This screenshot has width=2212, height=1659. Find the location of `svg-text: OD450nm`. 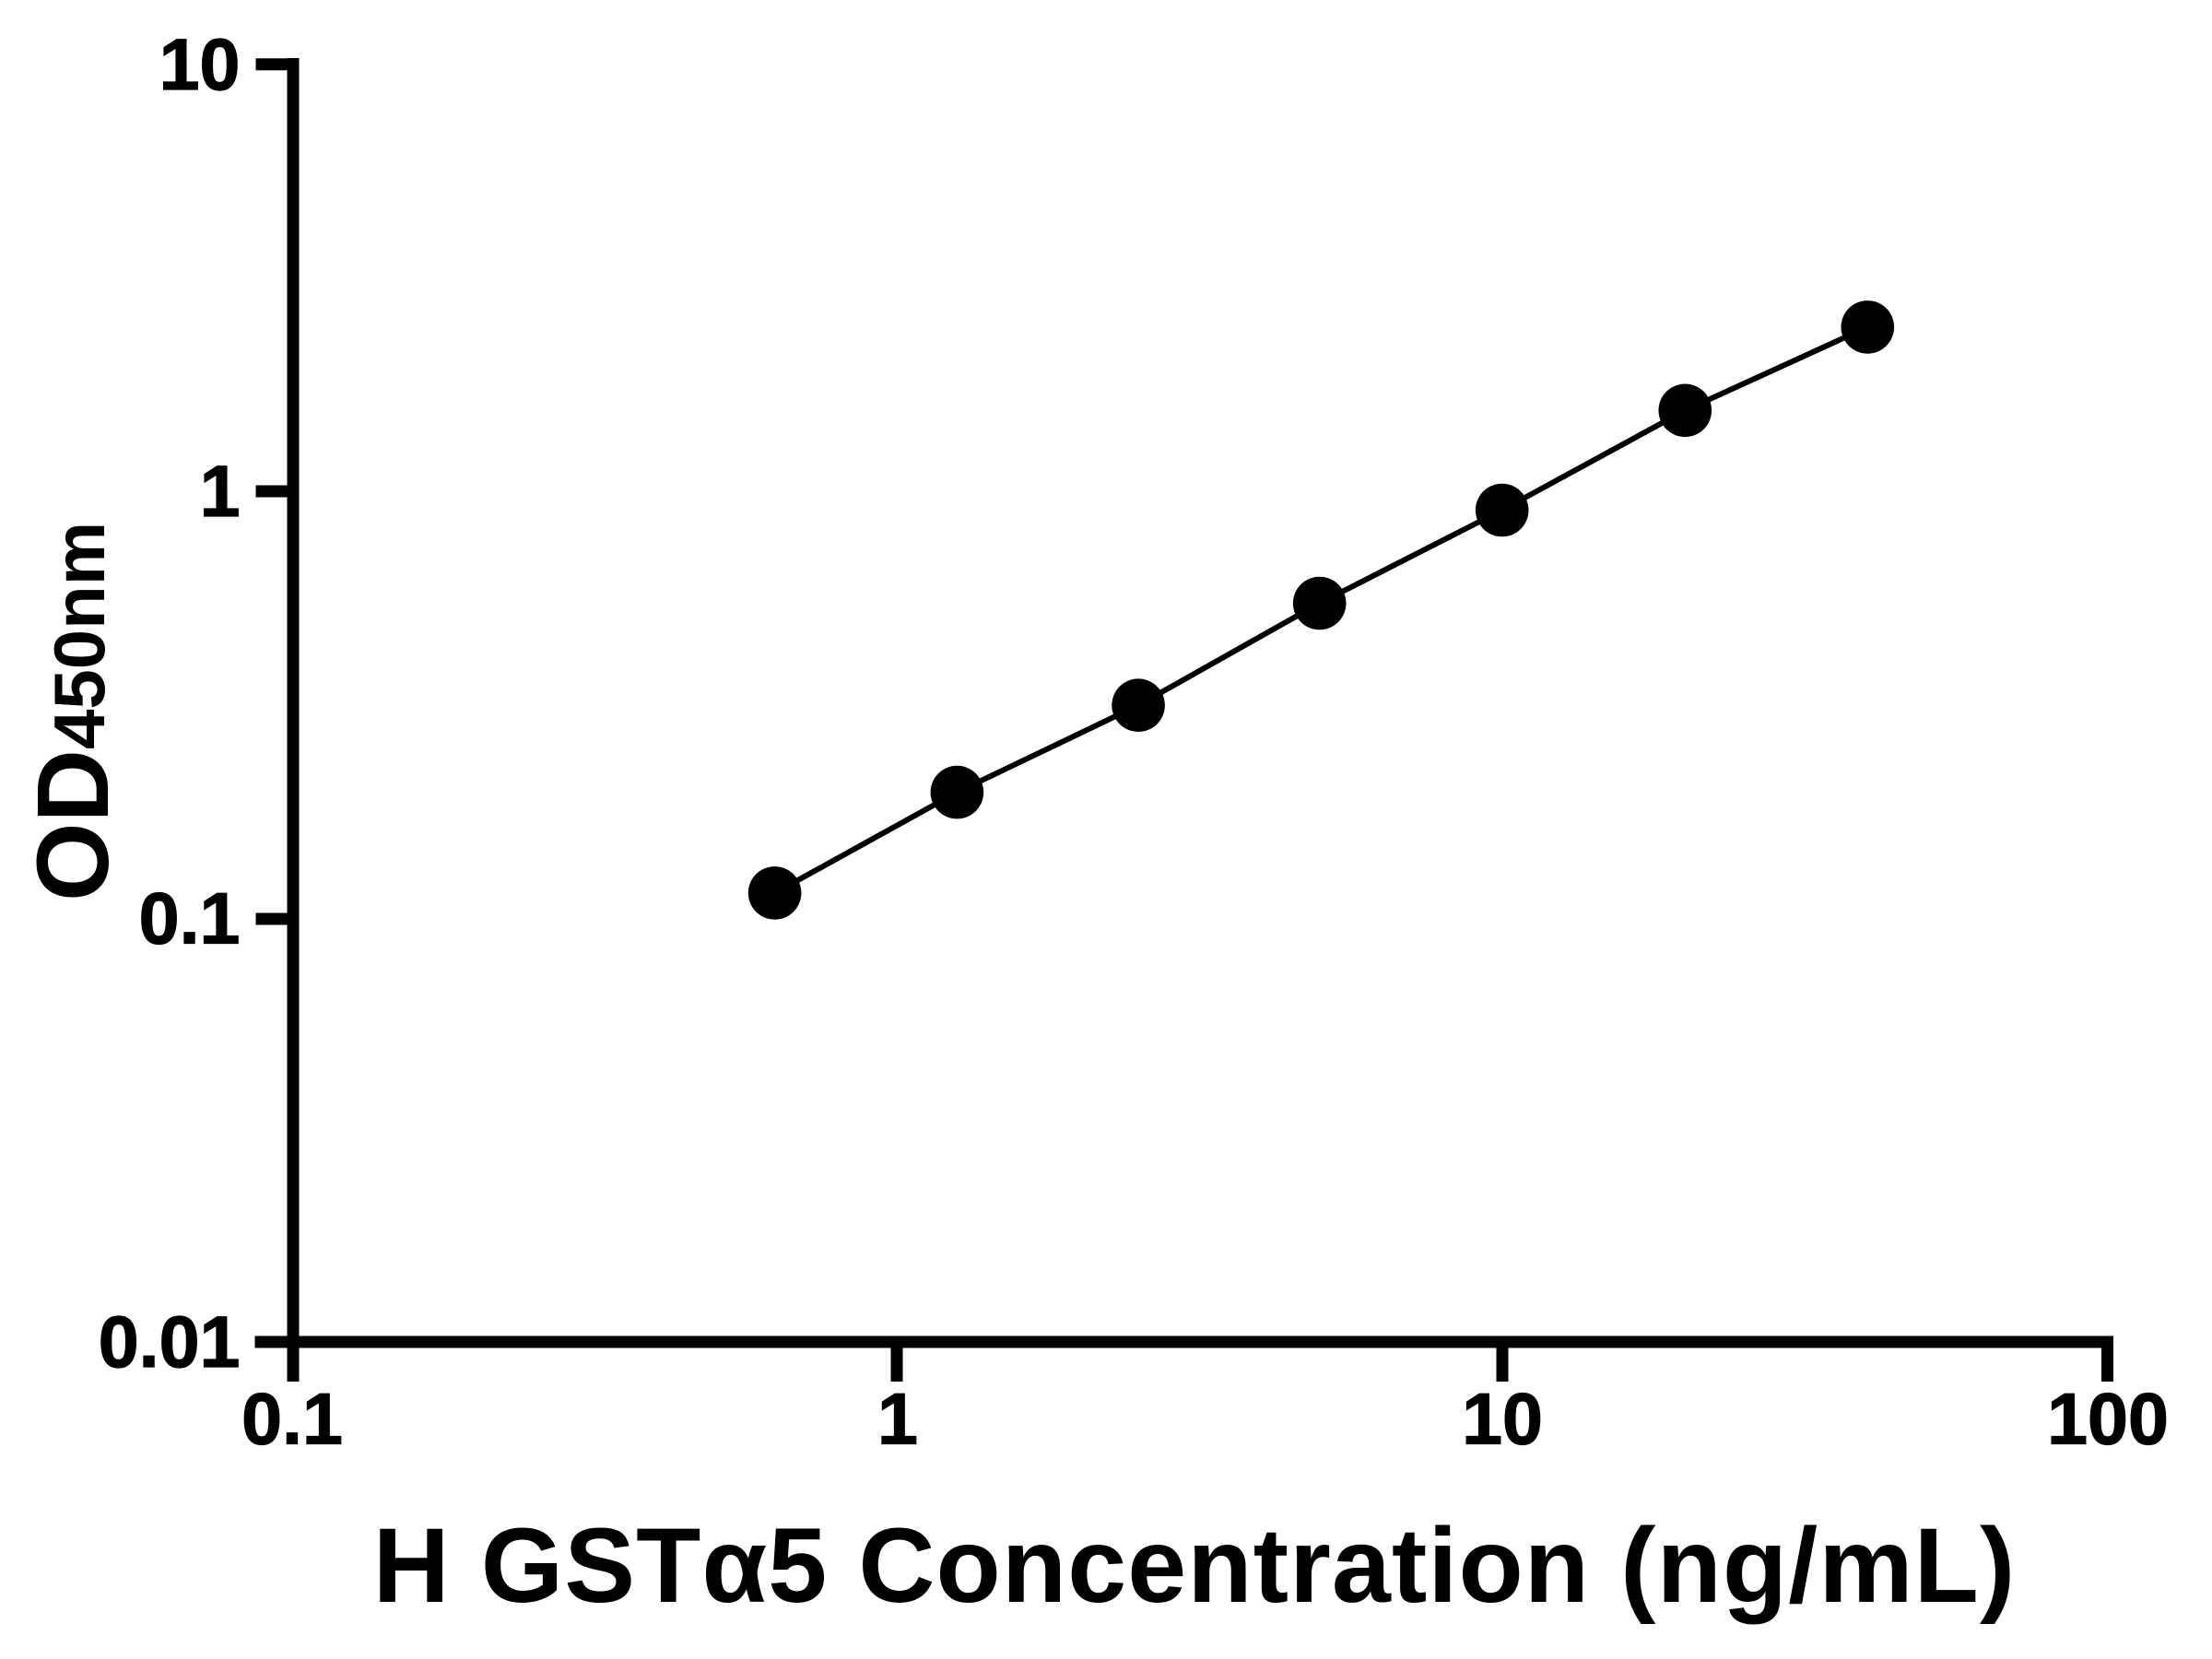

svg-text: OD450nm is located at coordinates (73, 711).